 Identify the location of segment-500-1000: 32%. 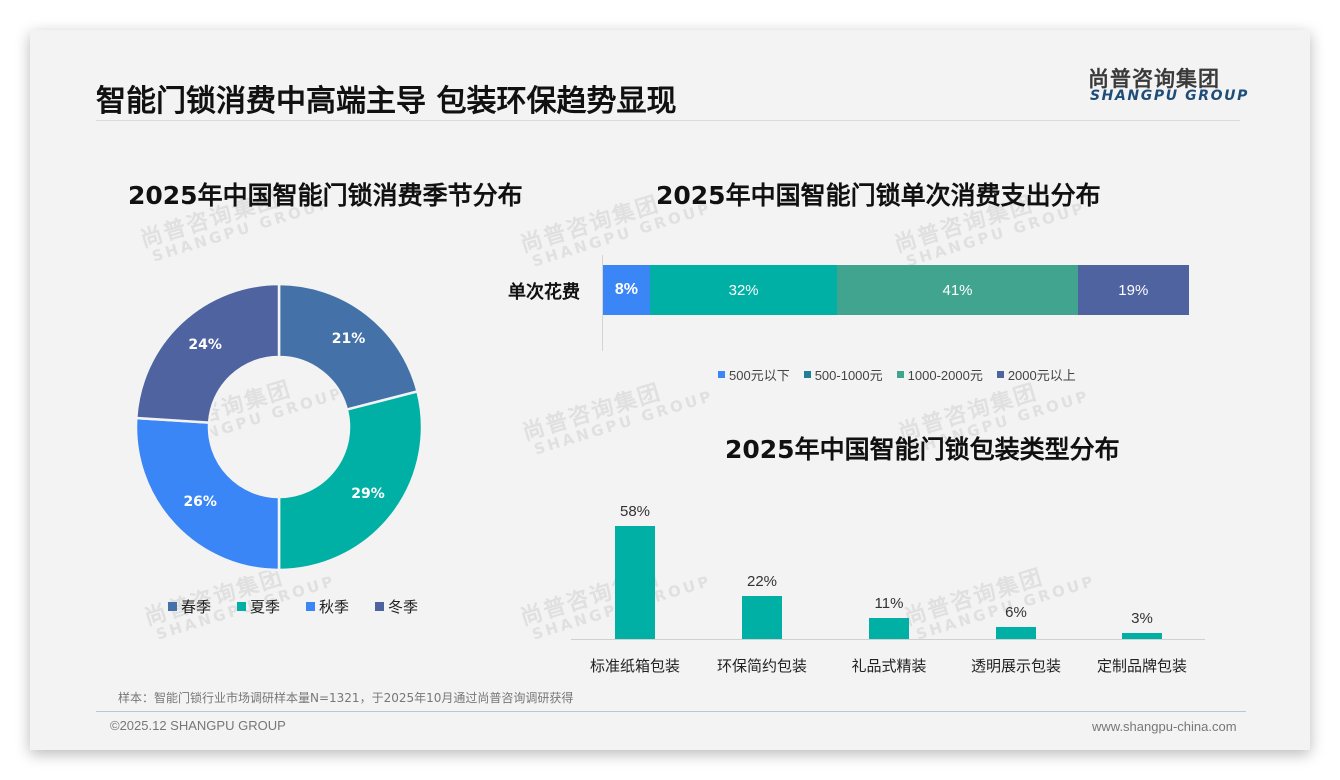
(743, 290).